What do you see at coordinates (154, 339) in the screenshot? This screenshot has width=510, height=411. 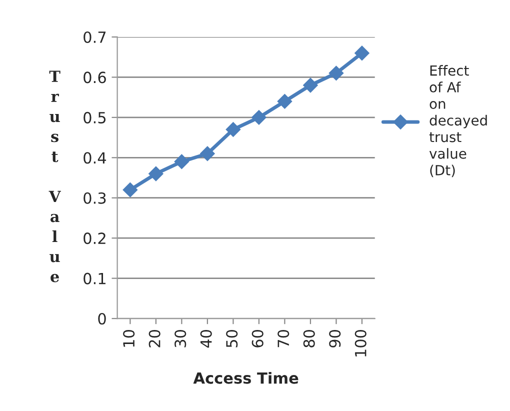 I see `x-tick-label: 20` at bounding box center [154, 339].